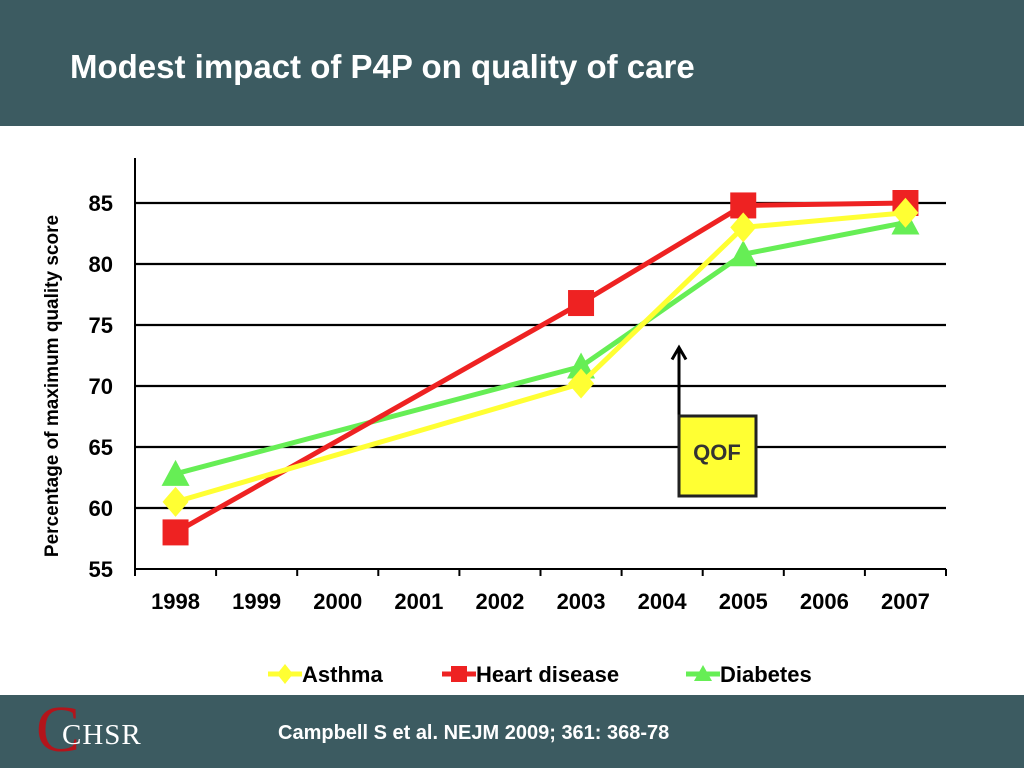 The width and height of the screenshot is (1024, 768). Describe the element at coordinates (101, 508) in the screenshot. I see `y-tick-label: 60` at that location.